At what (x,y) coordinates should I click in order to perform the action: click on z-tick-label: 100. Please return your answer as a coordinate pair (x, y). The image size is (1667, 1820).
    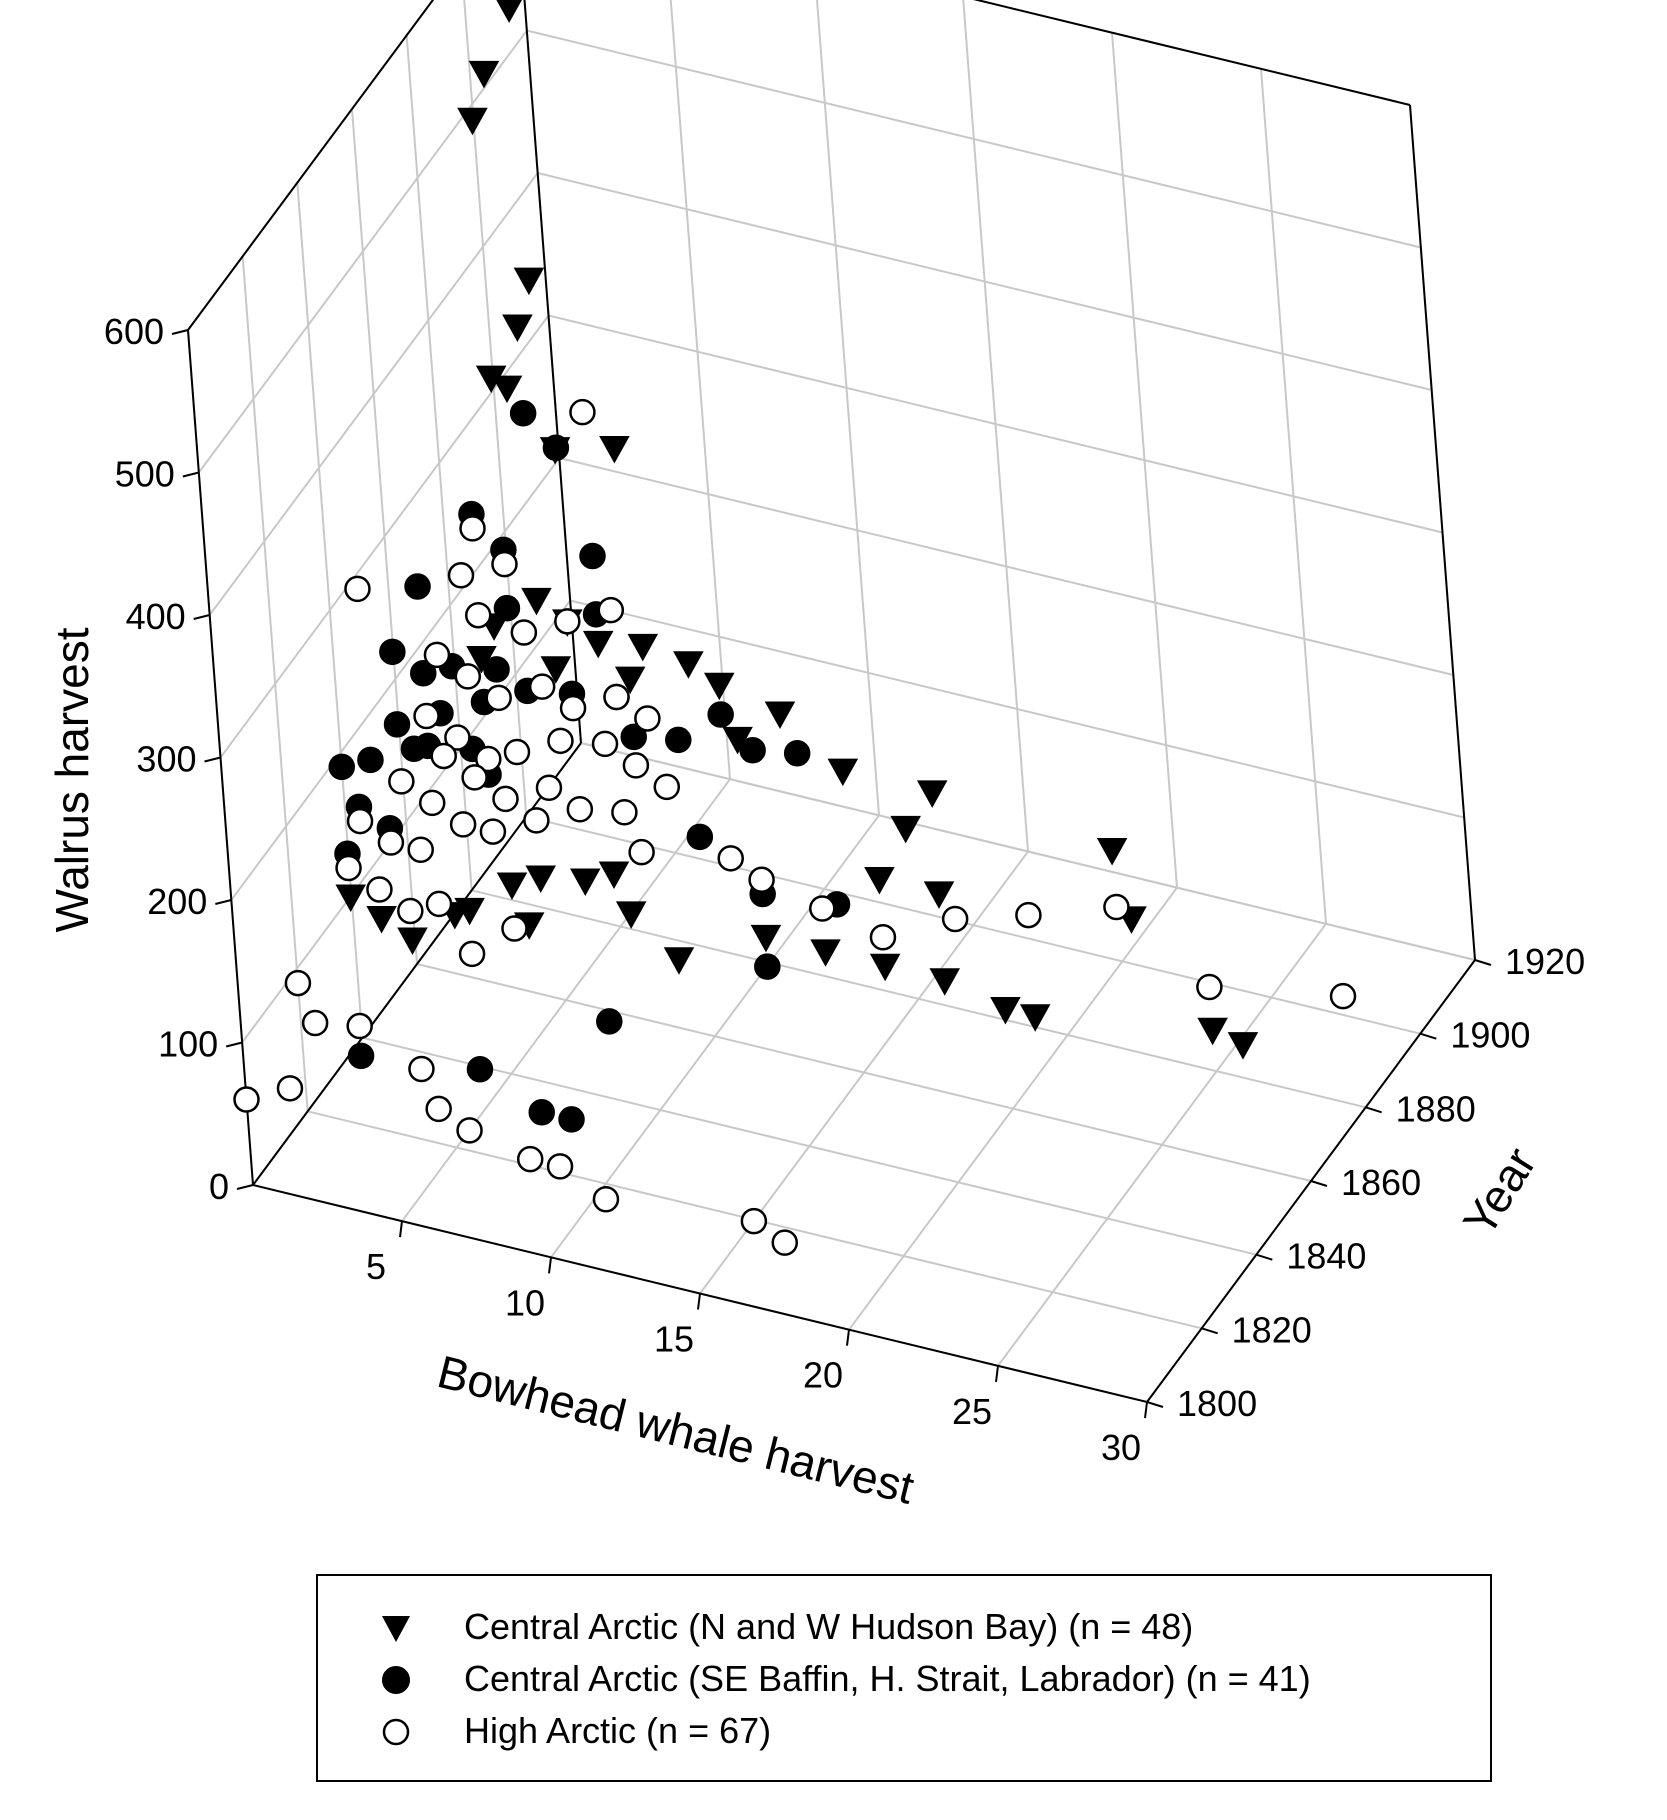
    Looking at the image, I should click on (188, 1044).